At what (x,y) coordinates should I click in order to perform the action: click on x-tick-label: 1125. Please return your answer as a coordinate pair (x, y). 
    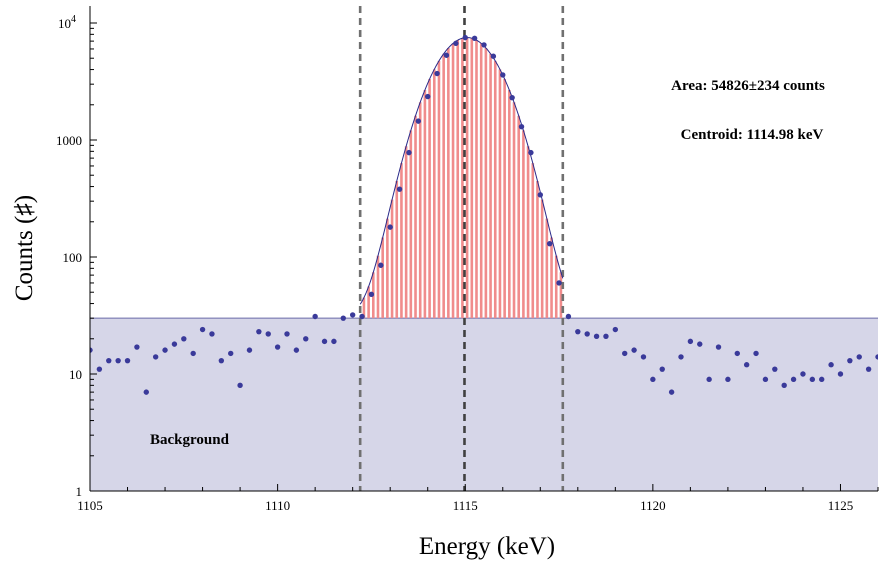
    Looking at the image, I should click on (841, 505).